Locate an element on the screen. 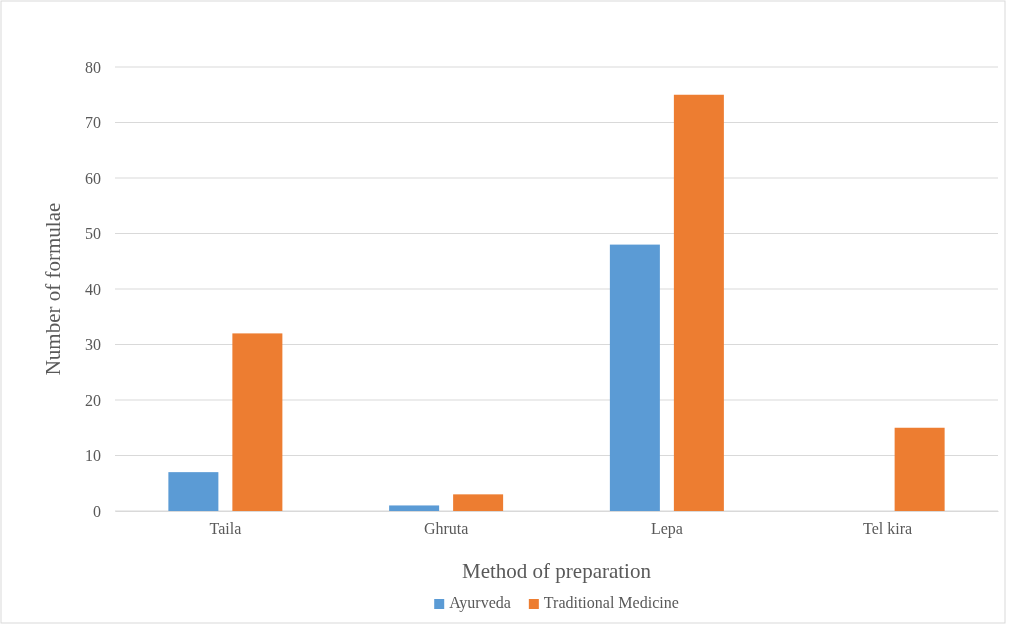 The width and height of the screenshot is (1011, 628). x-tick-label: Ghruta is located at coordinates (446, 529).